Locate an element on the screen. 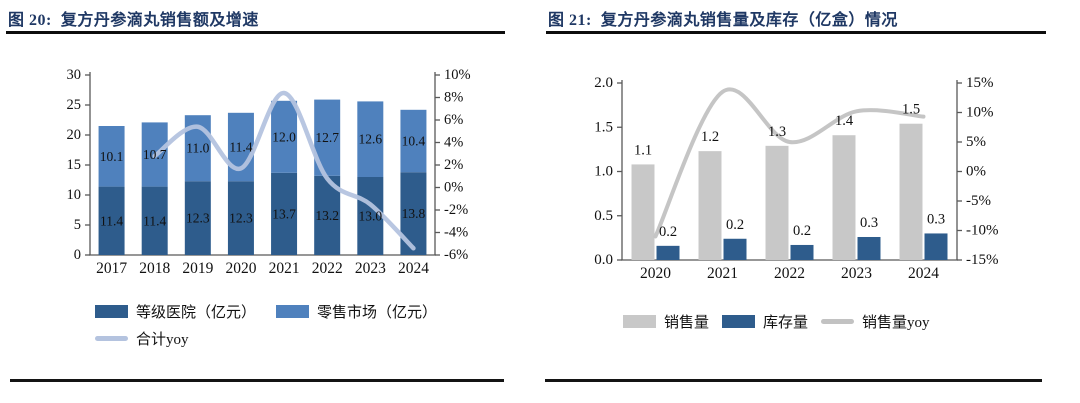 This screenshot has width=1080, height=403. legend-item: 零售市场（亿元） is located at coordinates (356, 311).